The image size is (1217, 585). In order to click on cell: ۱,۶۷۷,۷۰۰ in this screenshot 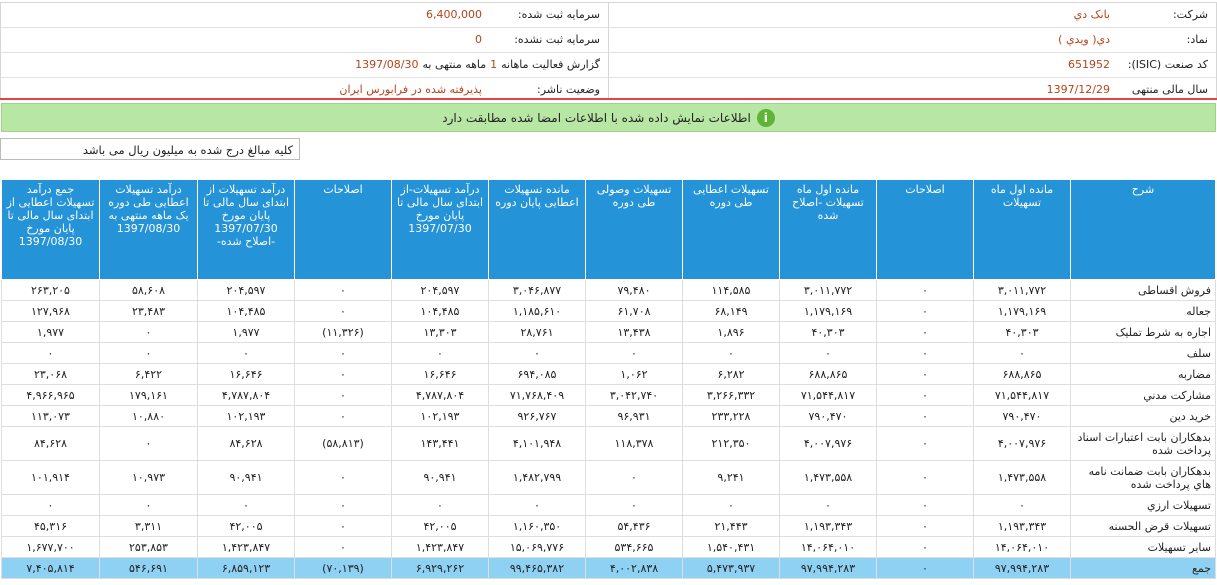, I will do `click(50, 547)`.